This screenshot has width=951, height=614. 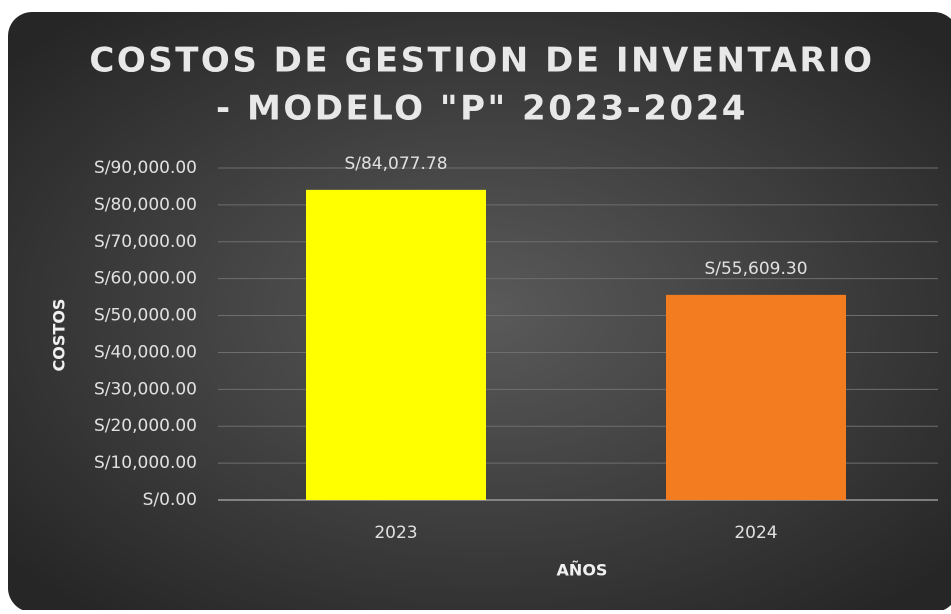 What do you see at coordinates (582, 570) in the screenshot?
I see `x-axis-title: AÑOS` at bounding box center [582, 570].